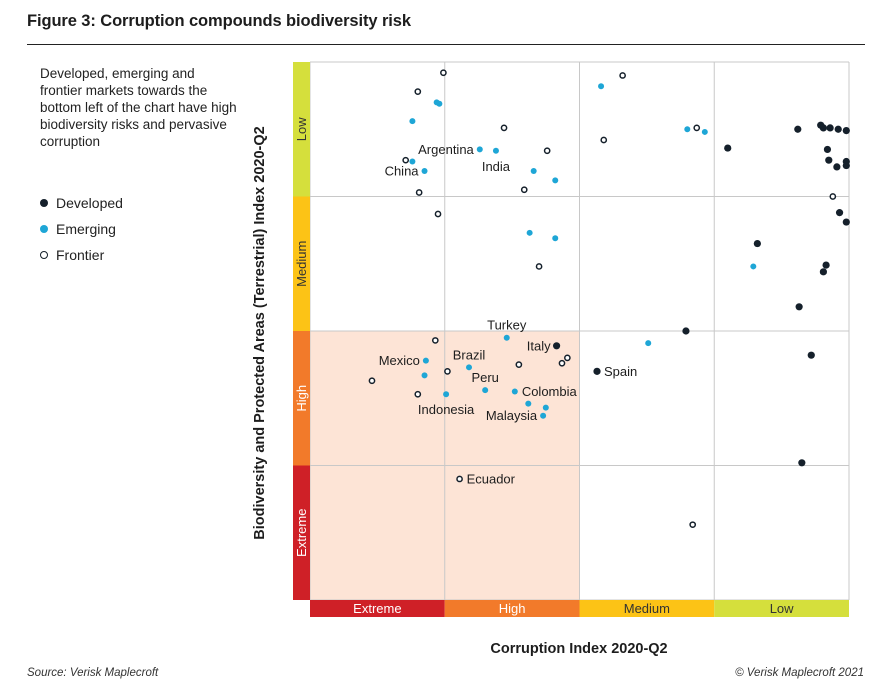 This screenshot has width=879, height=696. What do you see at coordinates (496, 166) in the screenshot?
I see `point-label: India` at bounding box center [496, 166].